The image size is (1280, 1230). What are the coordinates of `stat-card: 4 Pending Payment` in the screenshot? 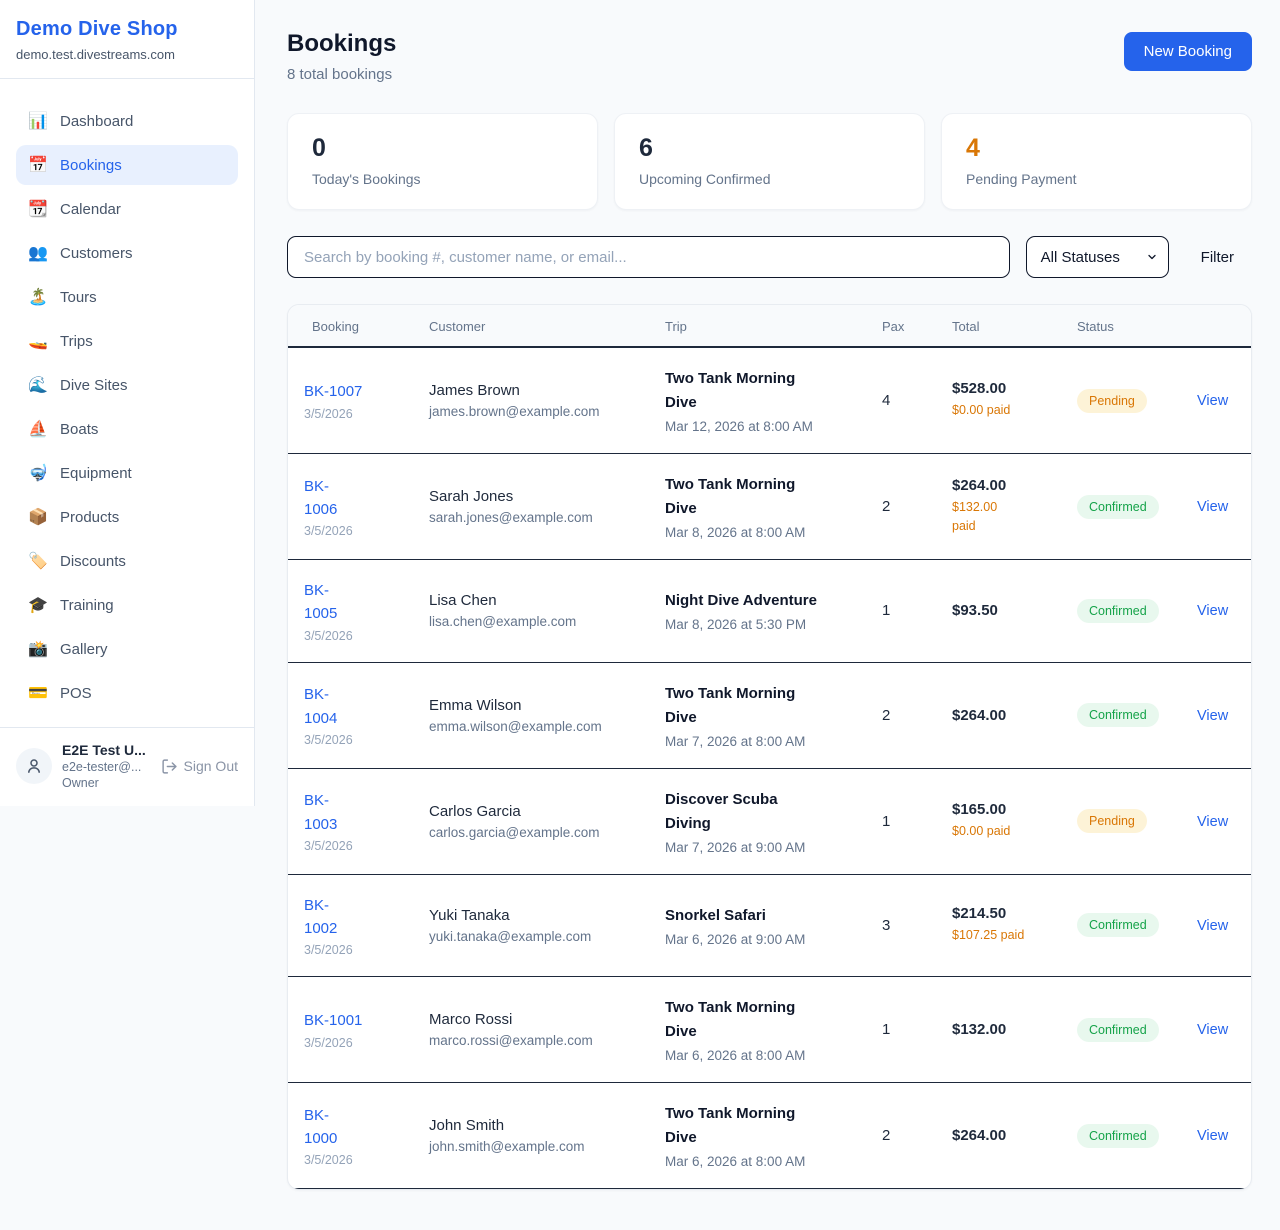 It's located at (1096, 161).